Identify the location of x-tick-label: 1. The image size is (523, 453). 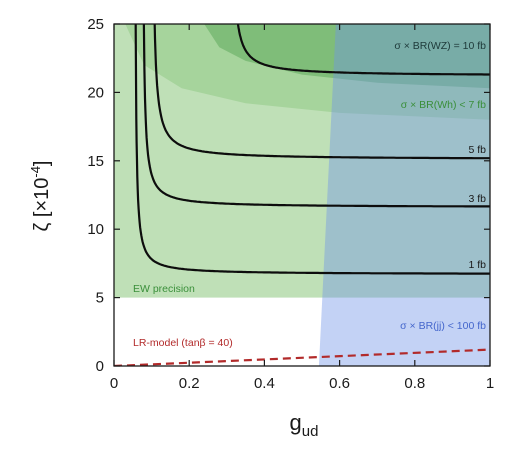
(490, 383).